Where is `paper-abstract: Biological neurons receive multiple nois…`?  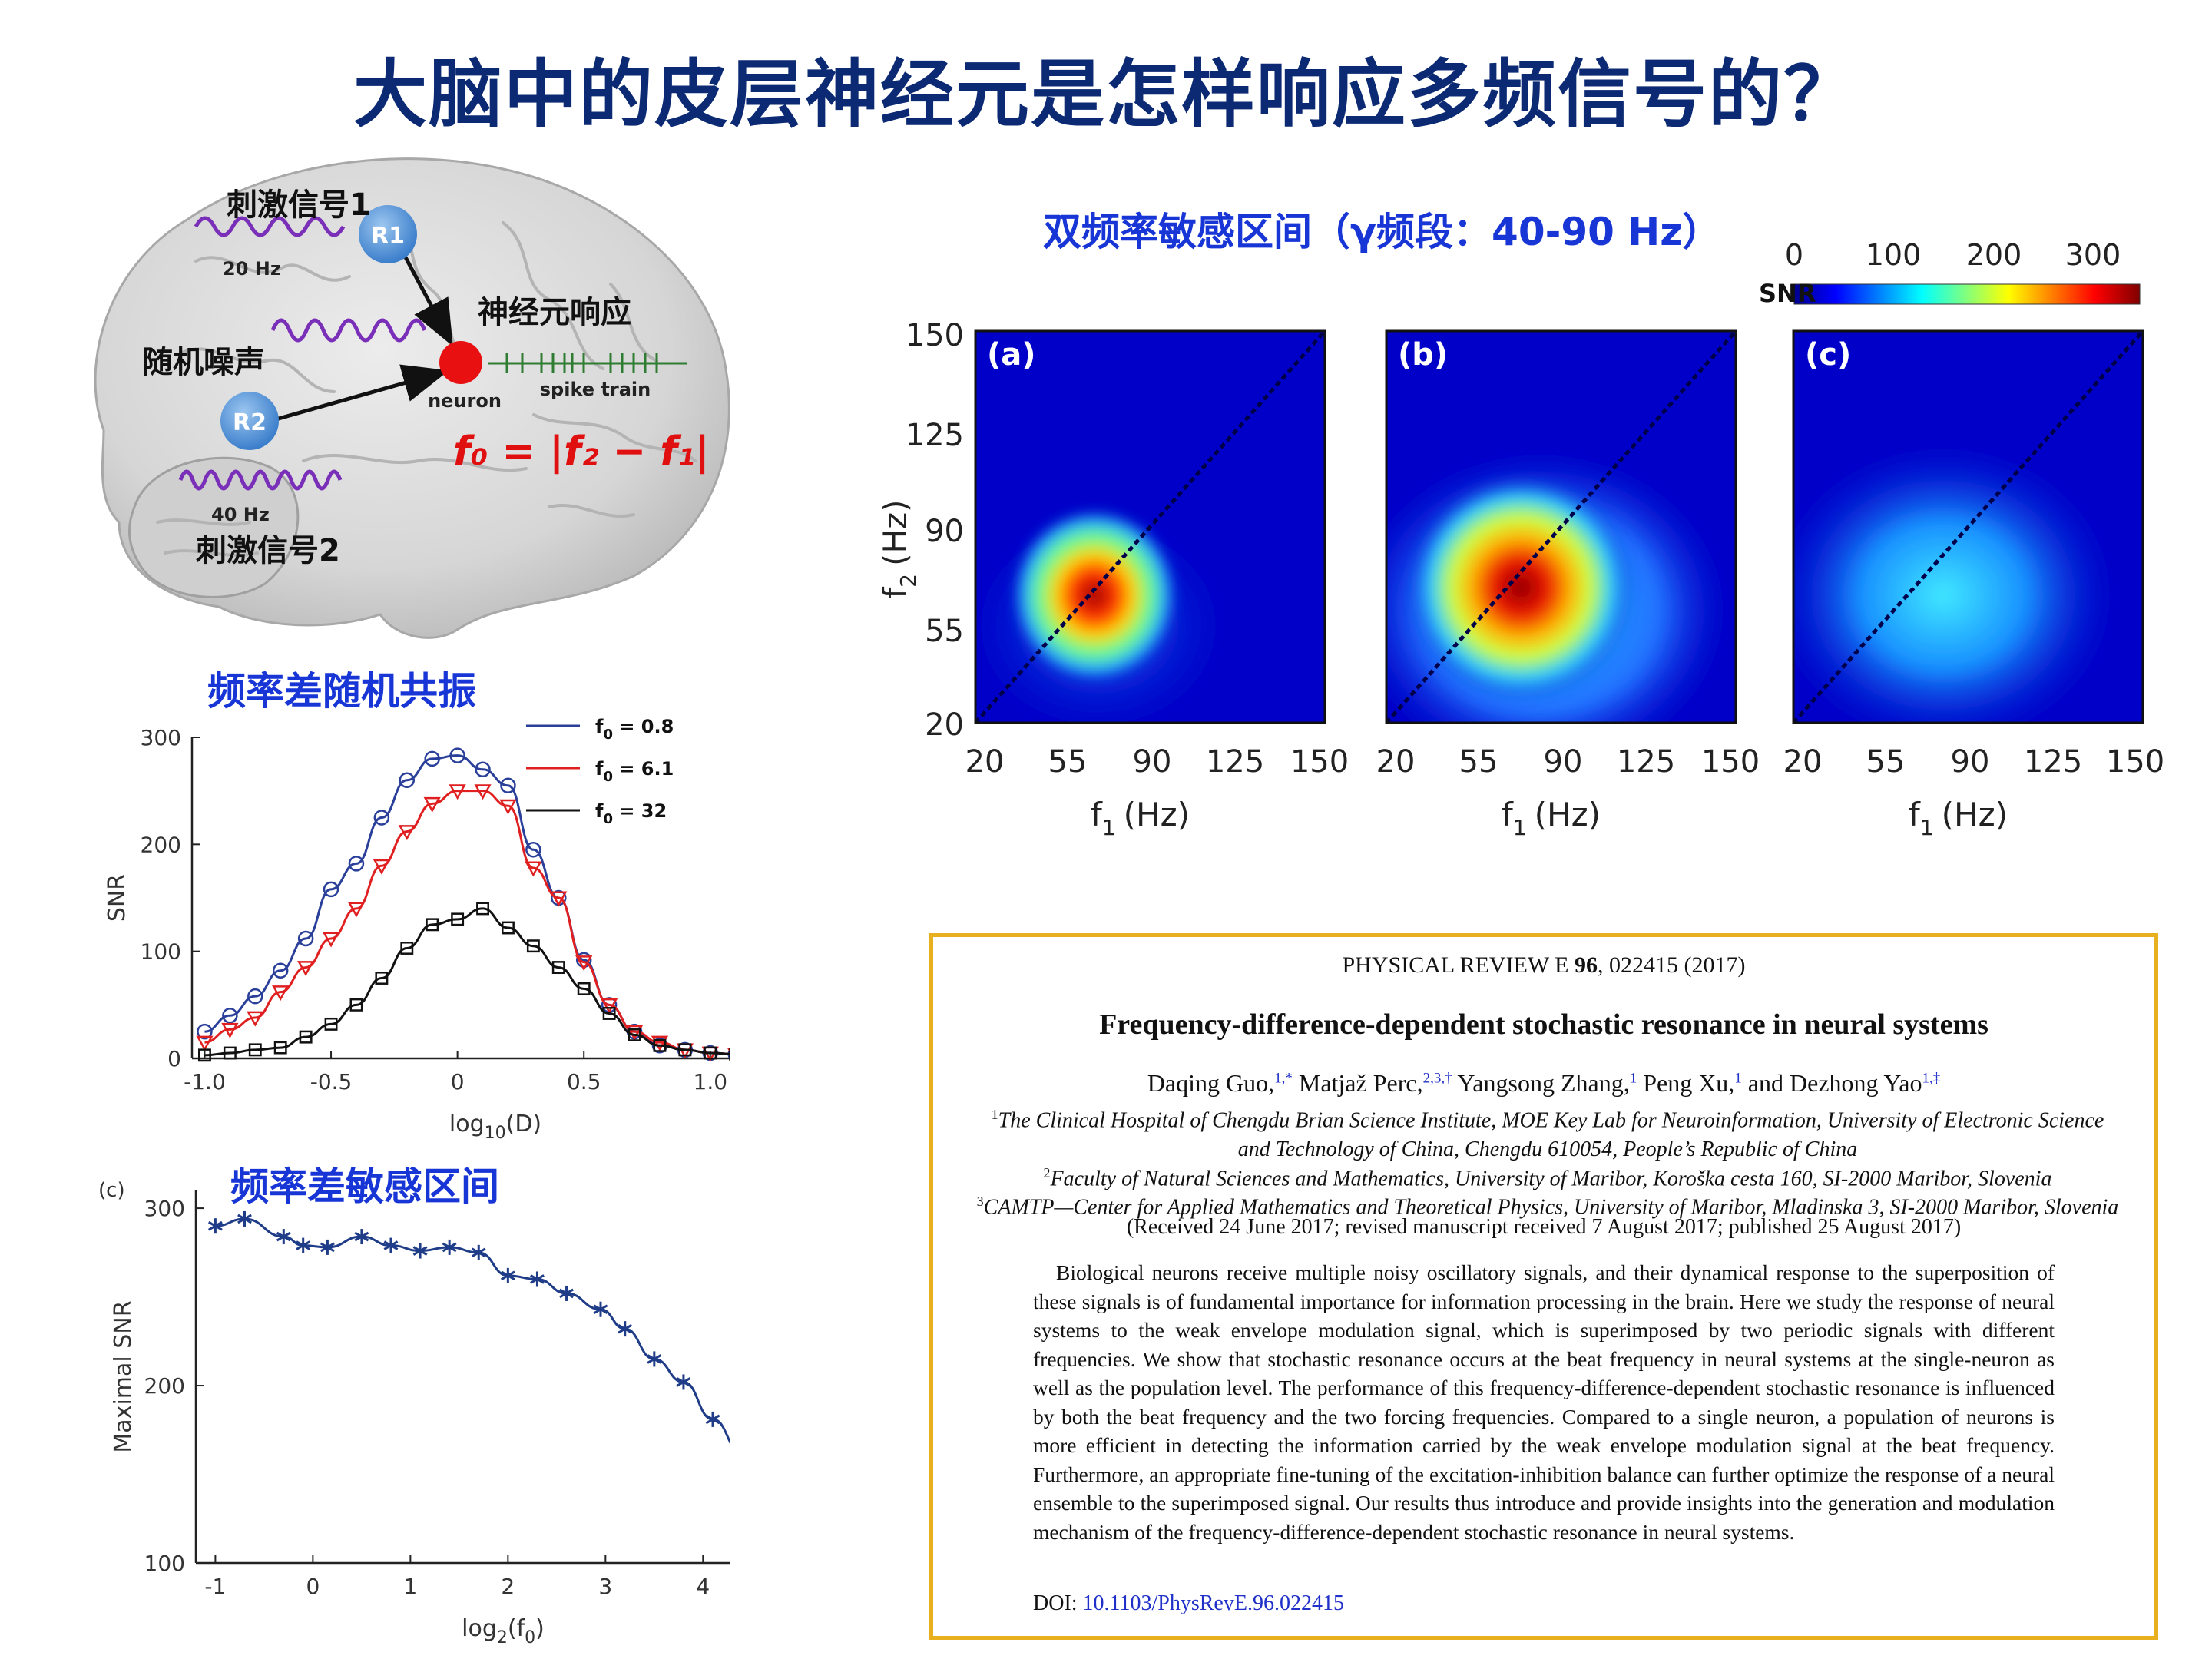 paper-abstract: Biological neurons receive multiple nois… is located at coordinates (1544, 1402).